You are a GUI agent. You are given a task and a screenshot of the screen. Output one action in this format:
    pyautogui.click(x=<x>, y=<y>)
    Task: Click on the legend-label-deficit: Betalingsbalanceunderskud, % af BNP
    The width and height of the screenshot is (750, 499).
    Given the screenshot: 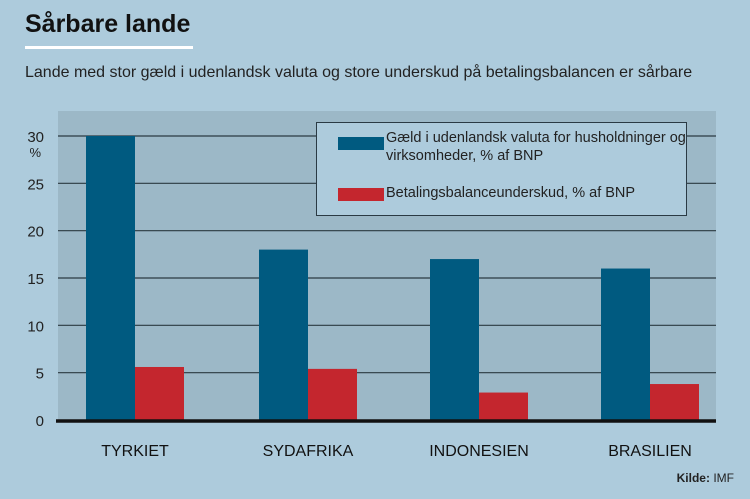 What is the action you would take?
    pyautogui.click(x=511, y=193)
    